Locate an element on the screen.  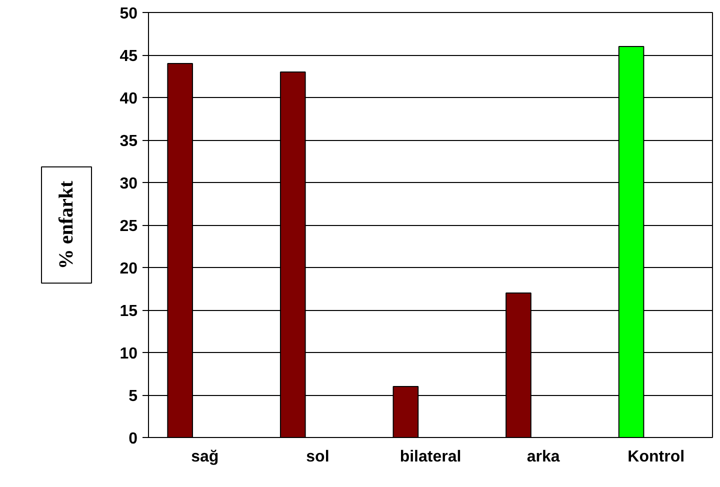
y-tick-label: 20 is located at coordinates (129, 269).